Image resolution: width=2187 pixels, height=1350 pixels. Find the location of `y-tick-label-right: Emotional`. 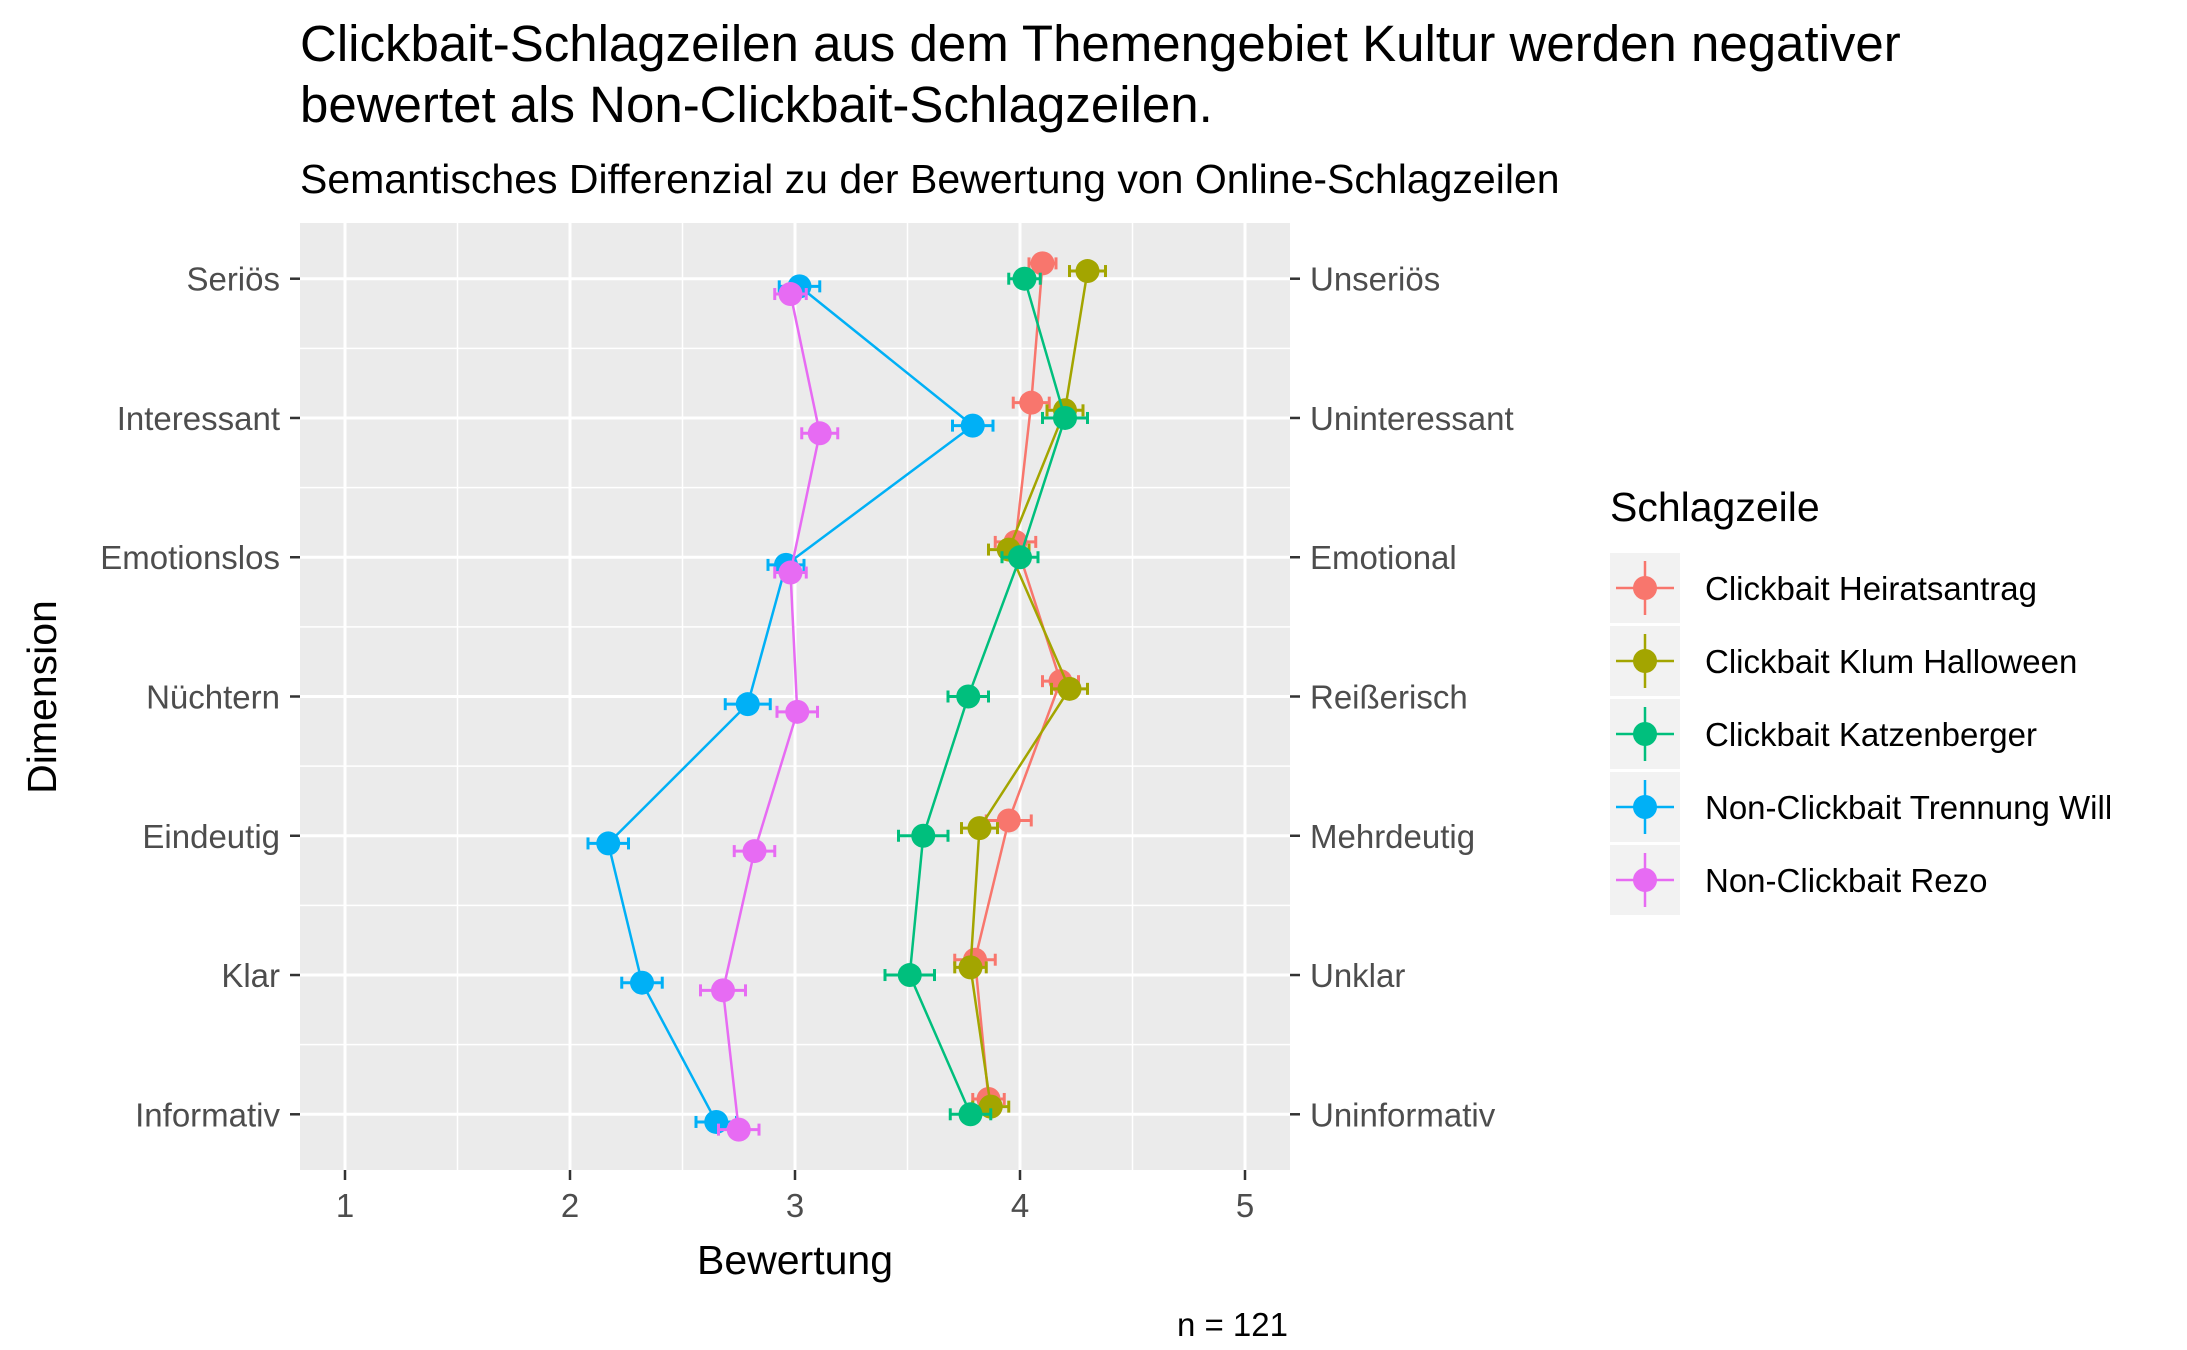

y-tick-label-right: Emotional is located at coordinates (1383, 557).